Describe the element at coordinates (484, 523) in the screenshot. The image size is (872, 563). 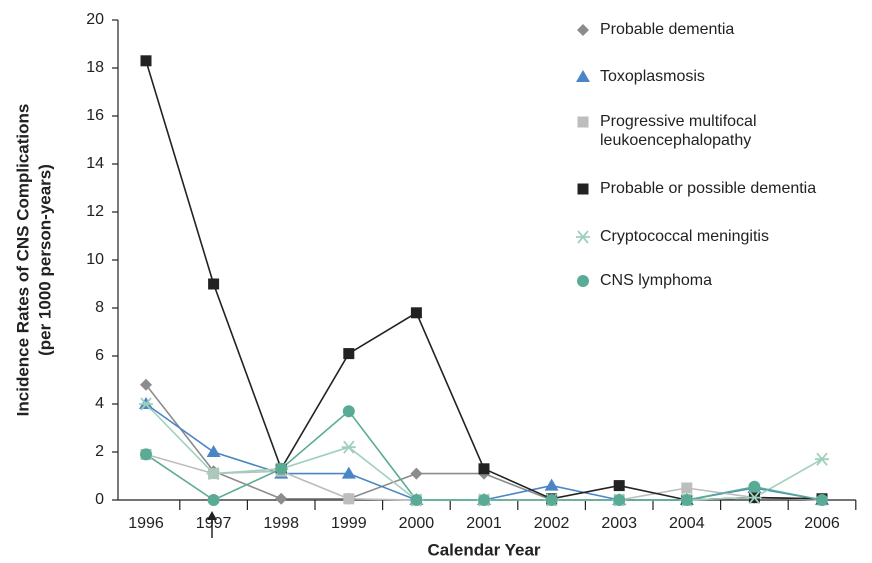
I see `x-tick-label: 2001` at that location.